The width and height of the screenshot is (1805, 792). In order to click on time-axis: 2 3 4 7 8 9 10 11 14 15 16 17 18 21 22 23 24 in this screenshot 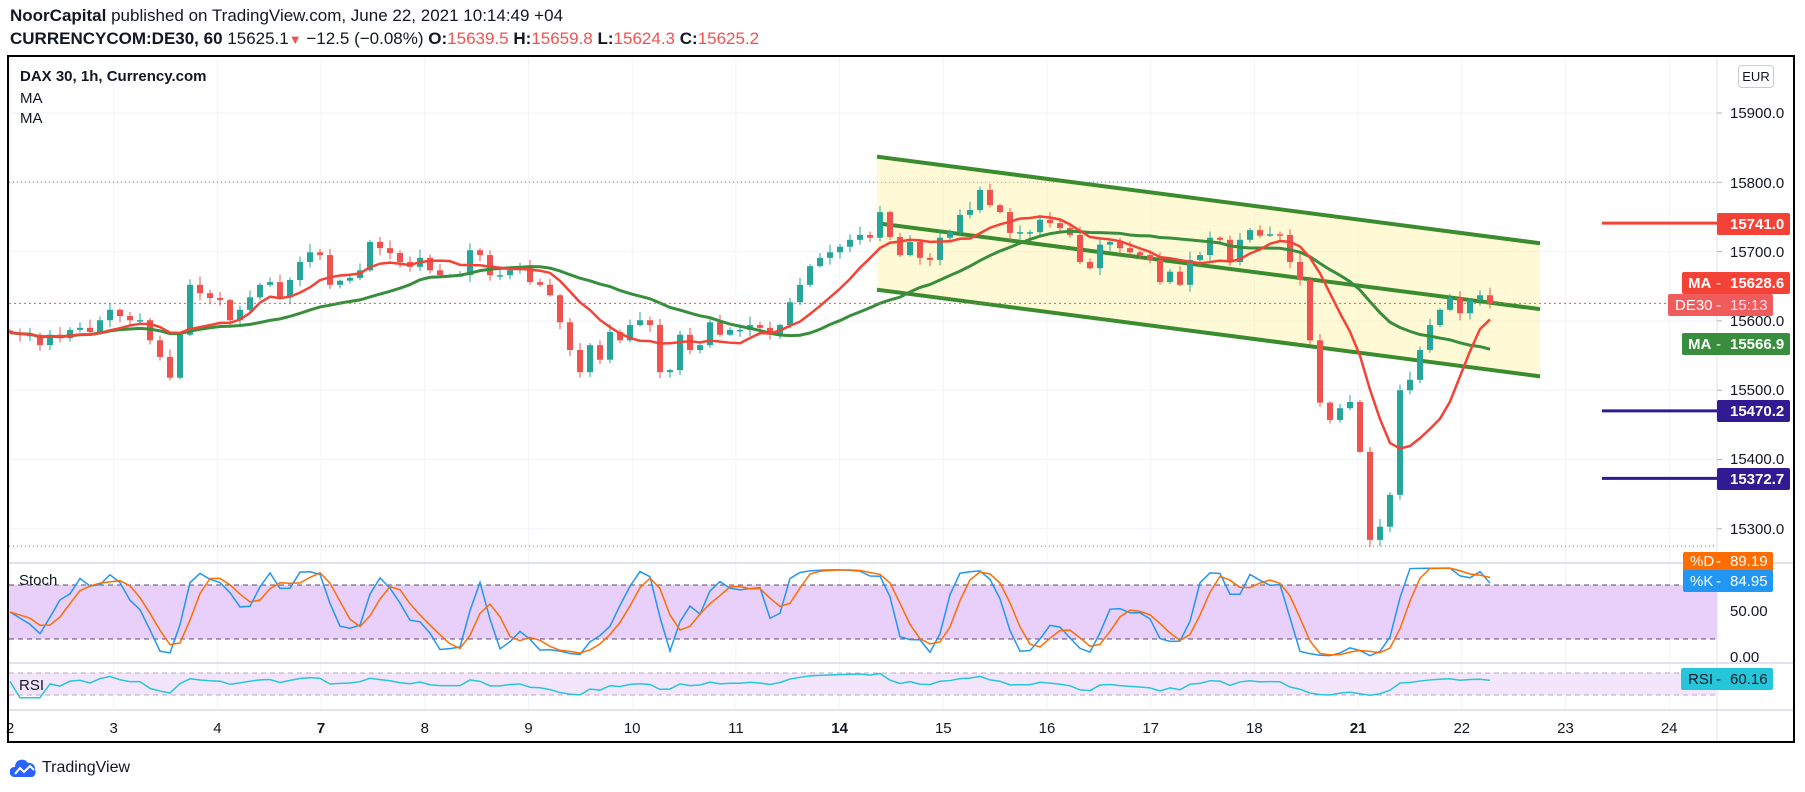, I will do `click(842, 728)`.